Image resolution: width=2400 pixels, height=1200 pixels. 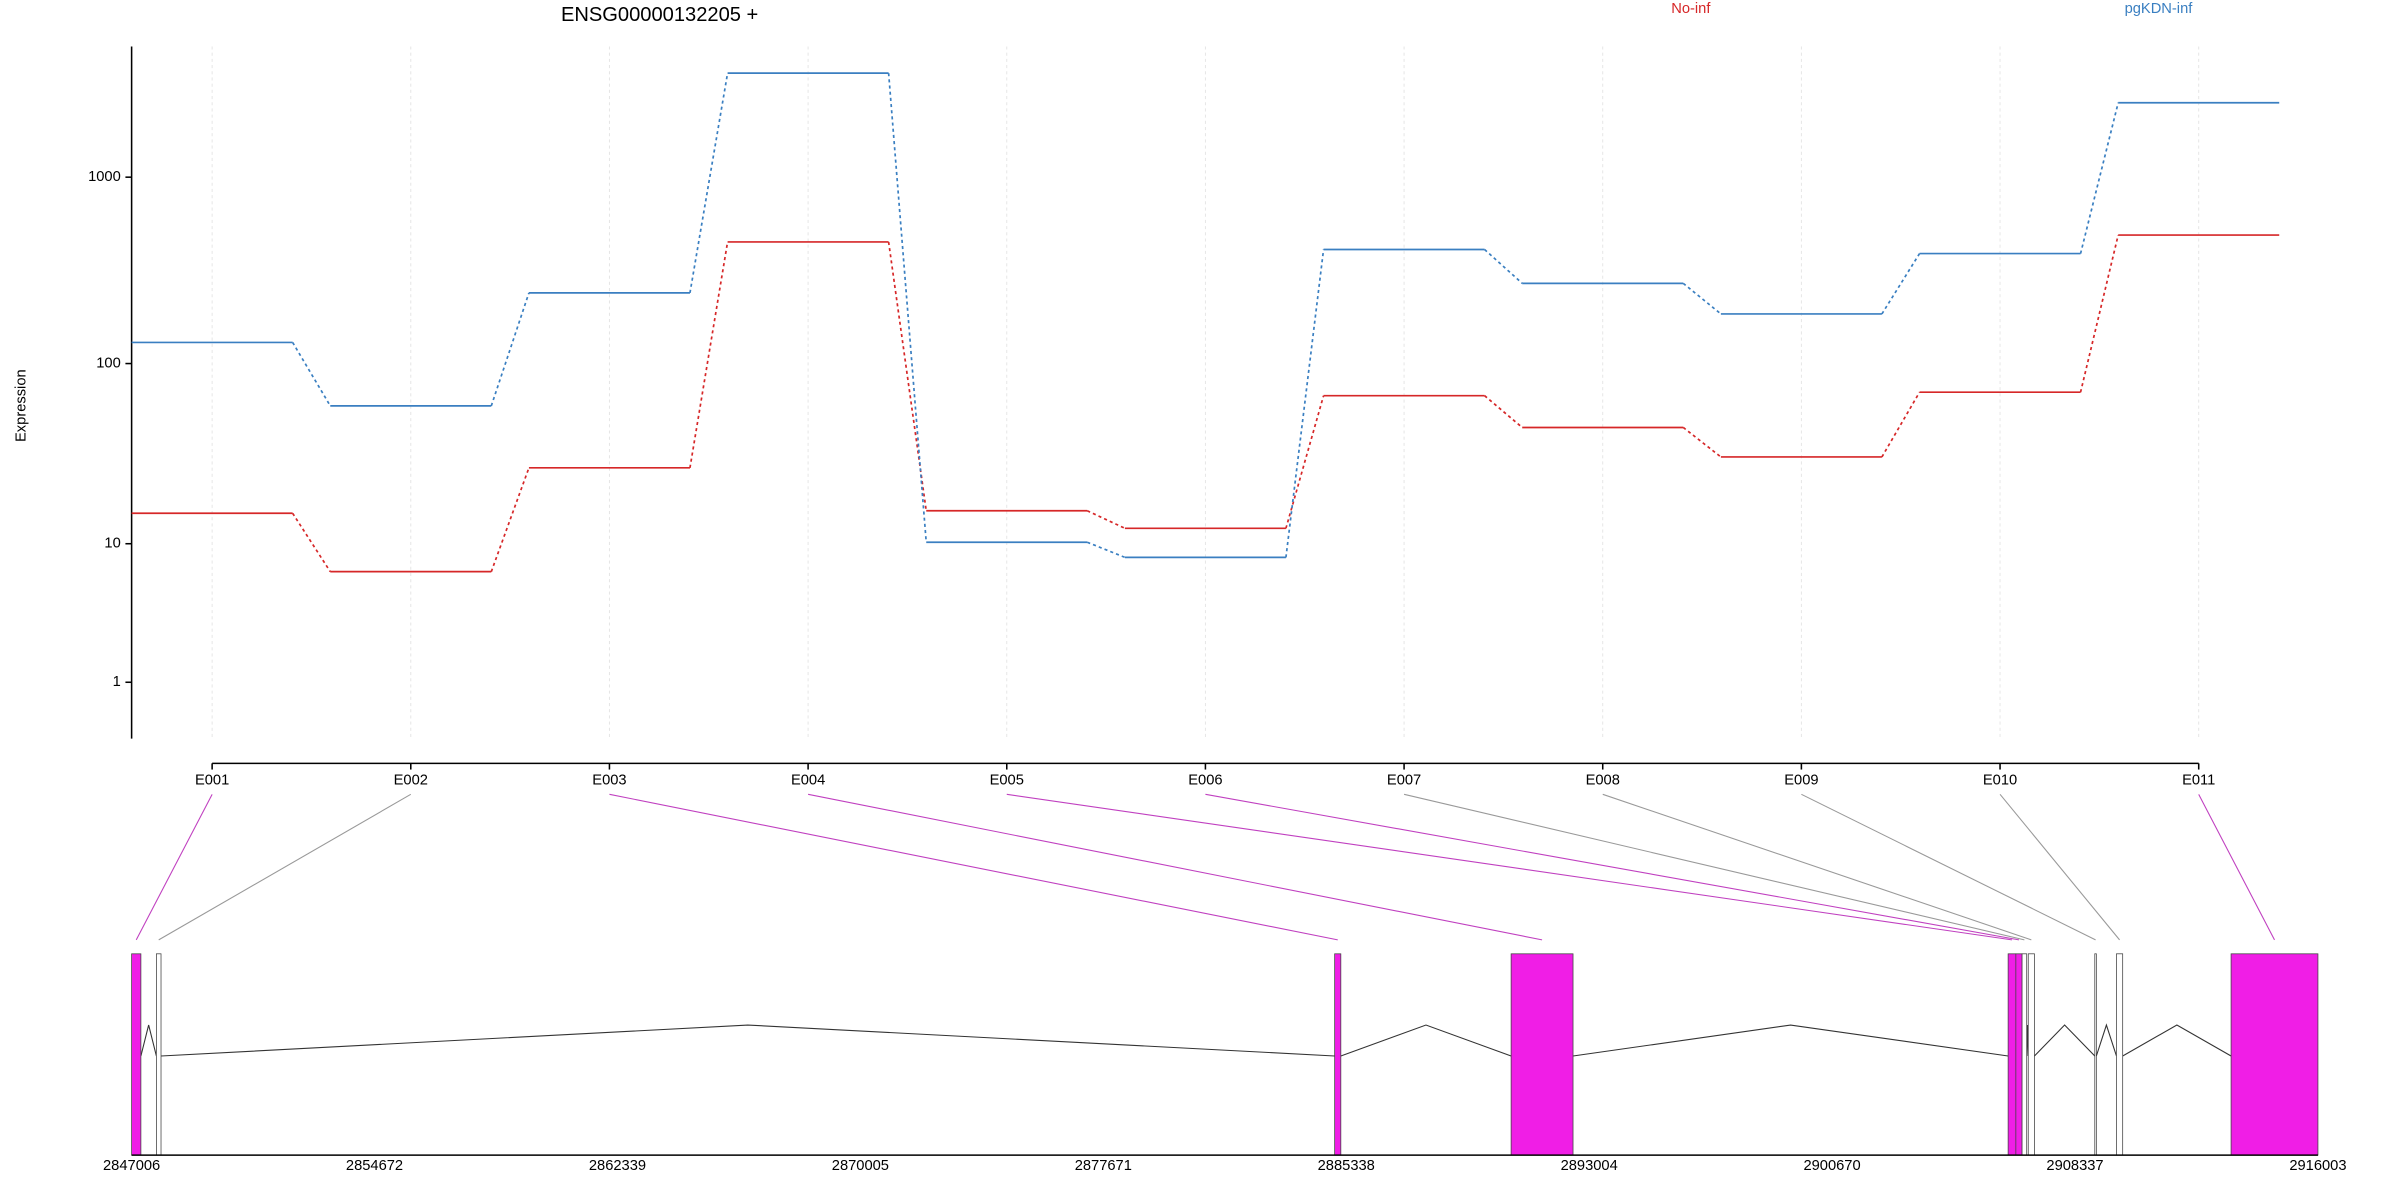 I want to click on y-tick-label: 100, so click(x=108, y=363).